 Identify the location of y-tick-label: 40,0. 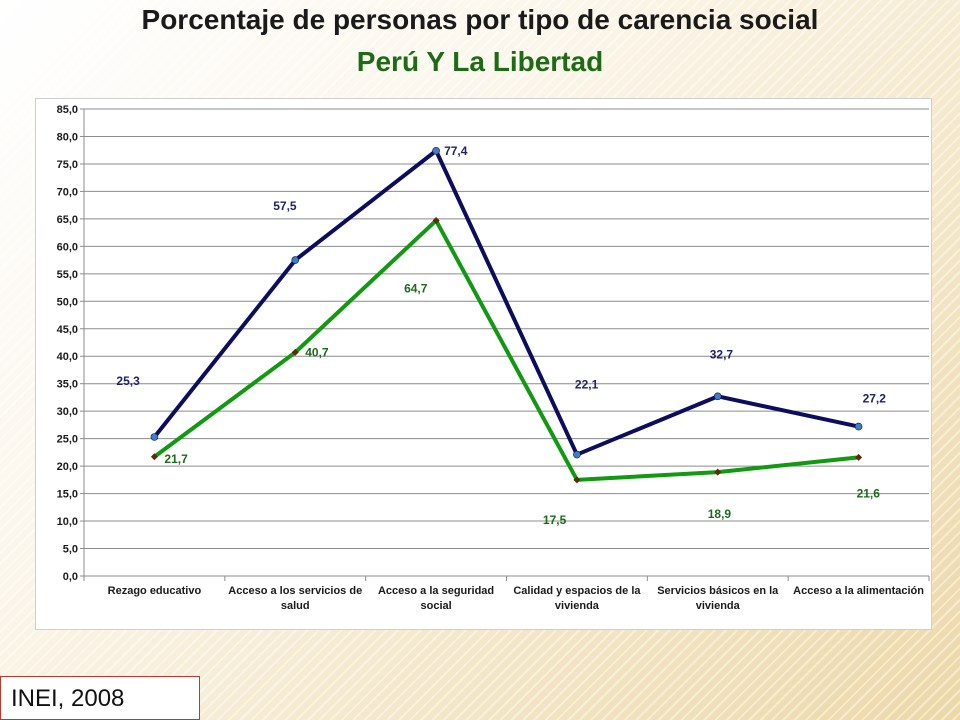
(67, 357).